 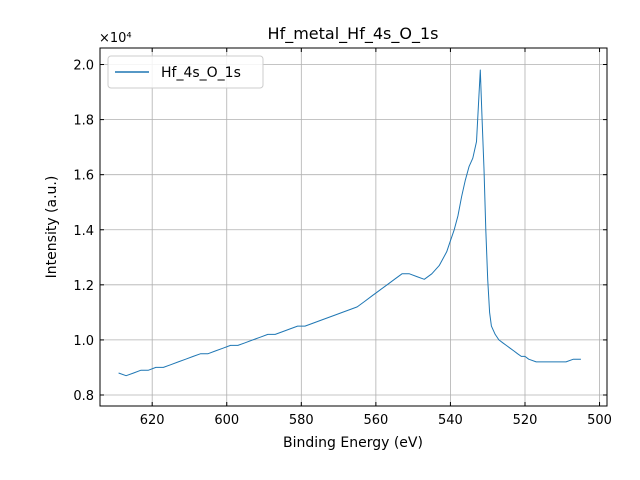 I want to click on legend-box, so click(x=185, y=72).